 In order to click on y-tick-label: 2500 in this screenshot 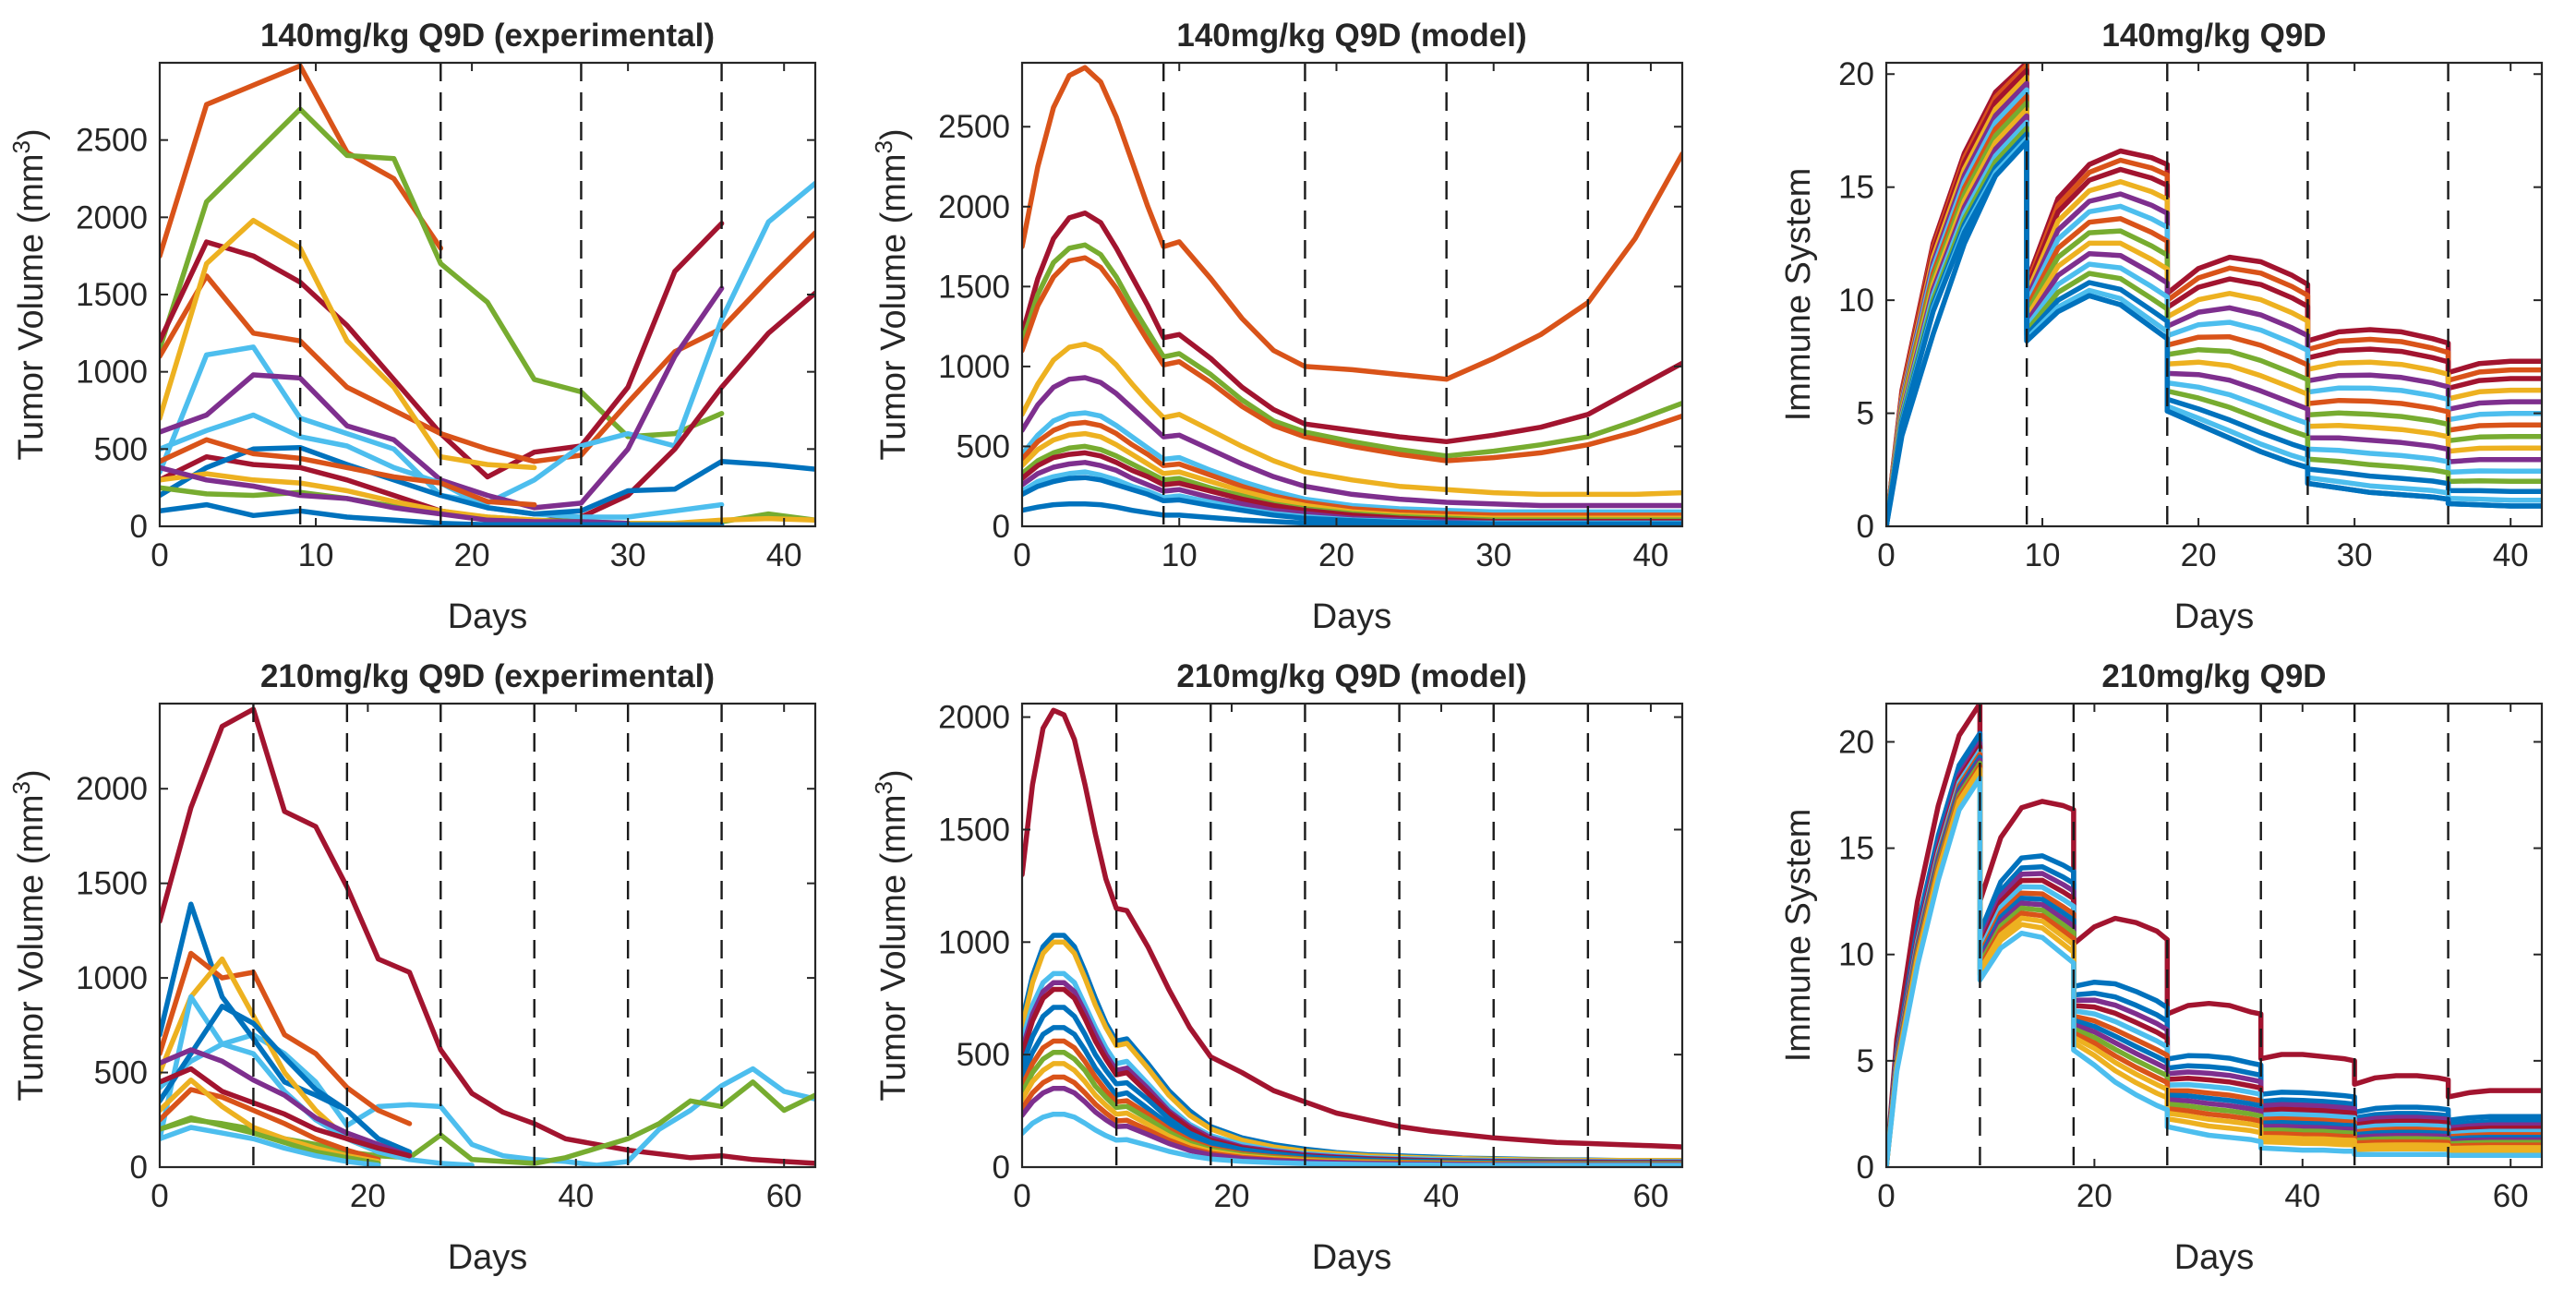, I will do `click(112, 141)`.